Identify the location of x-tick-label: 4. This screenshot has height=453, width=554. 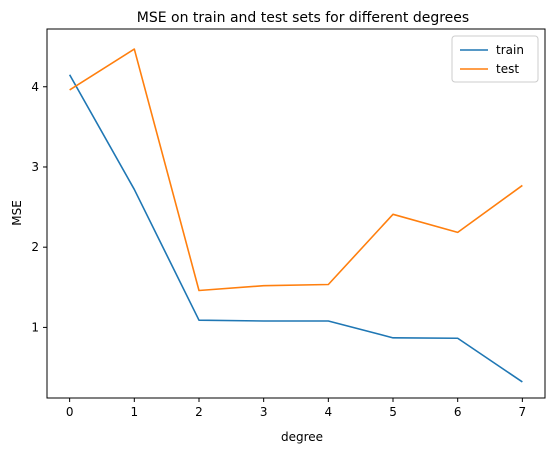
(329, 412).